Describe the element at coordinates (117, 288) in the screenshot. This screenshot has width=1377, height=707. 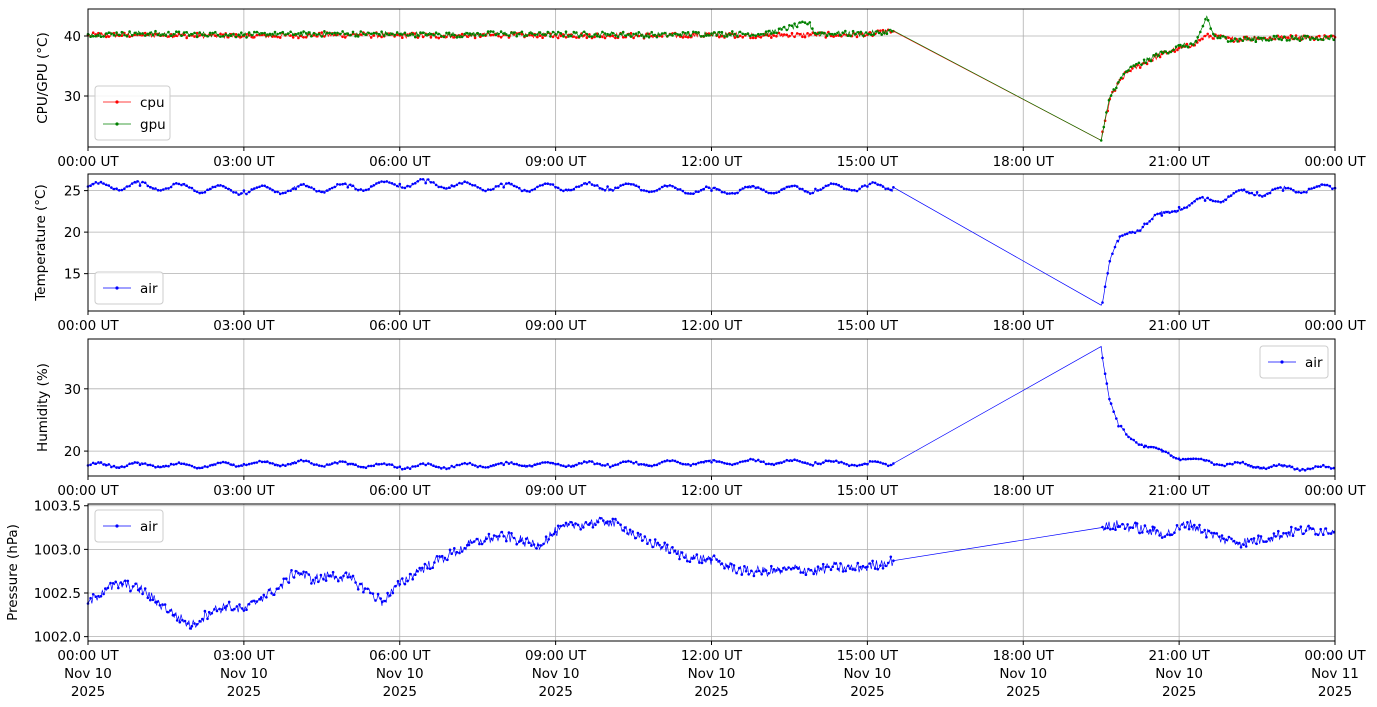
I see `temperature-legend-air-marker` at that location.